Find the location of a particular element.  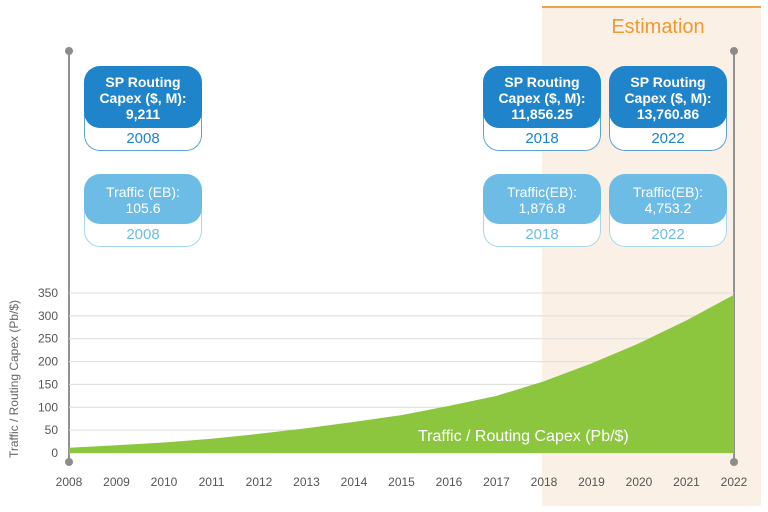

traffic-card-value: 4,753.2 is located at coordinates (668, 208).